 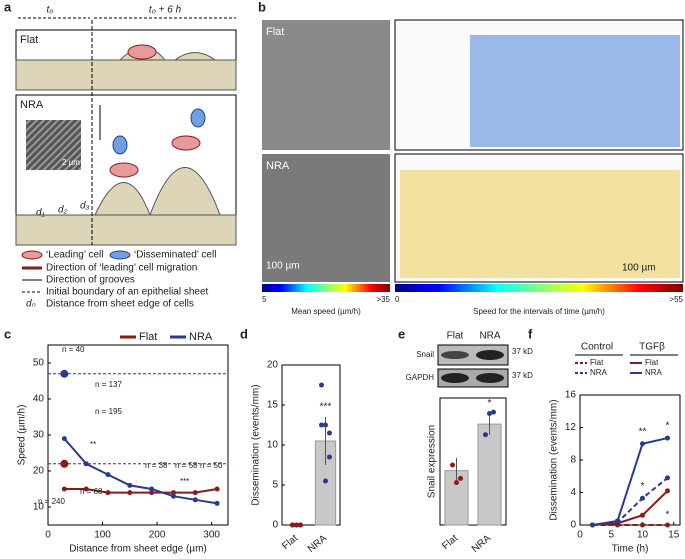 What do you see at coordinates (74, 255) in the screenshot?
I see `legend-text: ‘Leading’ cell` at bounding box center [74, 255].